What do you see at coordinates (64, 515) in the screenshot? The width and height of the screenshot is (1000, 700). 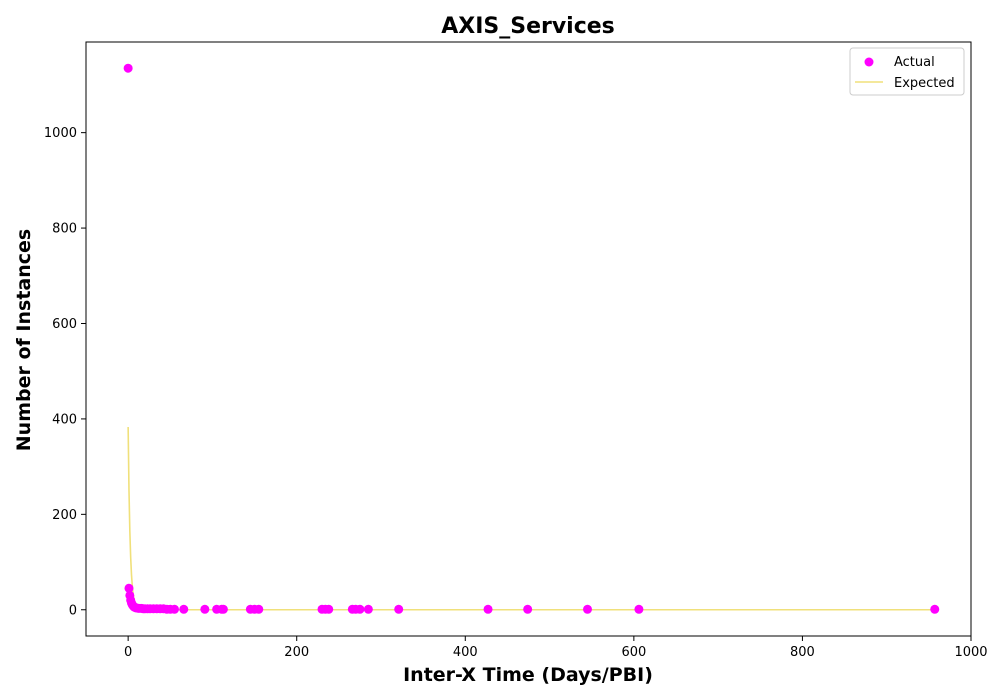 I see `y-tick-label: 200` at bounding box center [64, 515].